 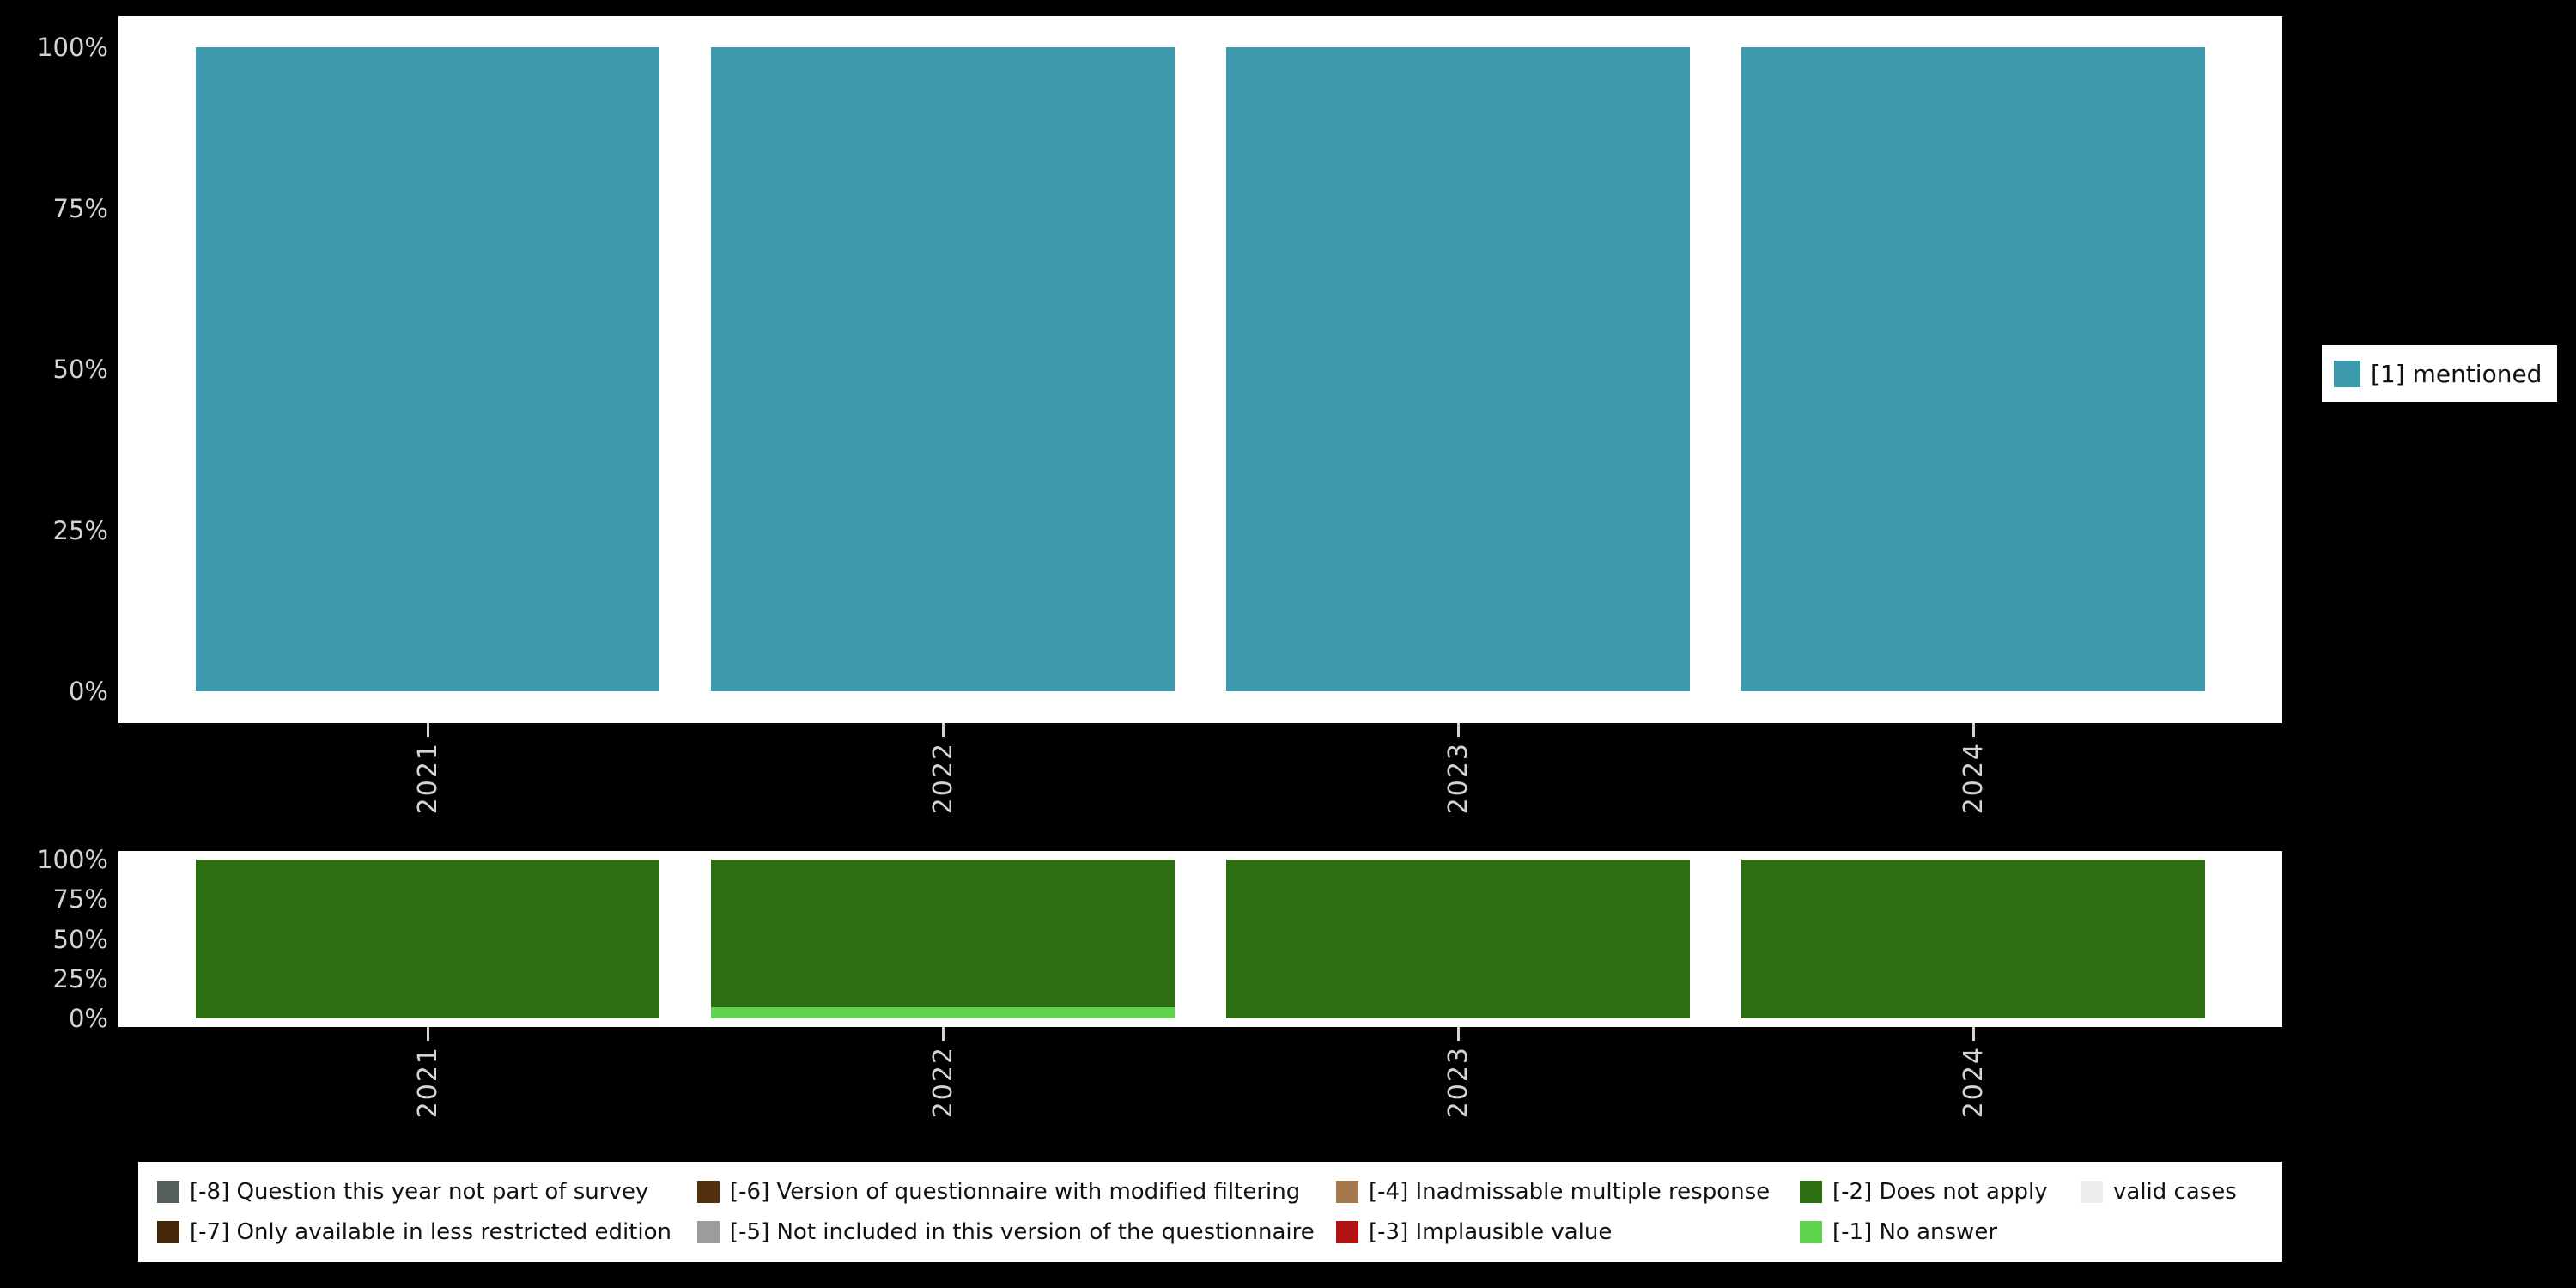 I want to click on legend-item: valid cases, so click(x=2181, y=1192).